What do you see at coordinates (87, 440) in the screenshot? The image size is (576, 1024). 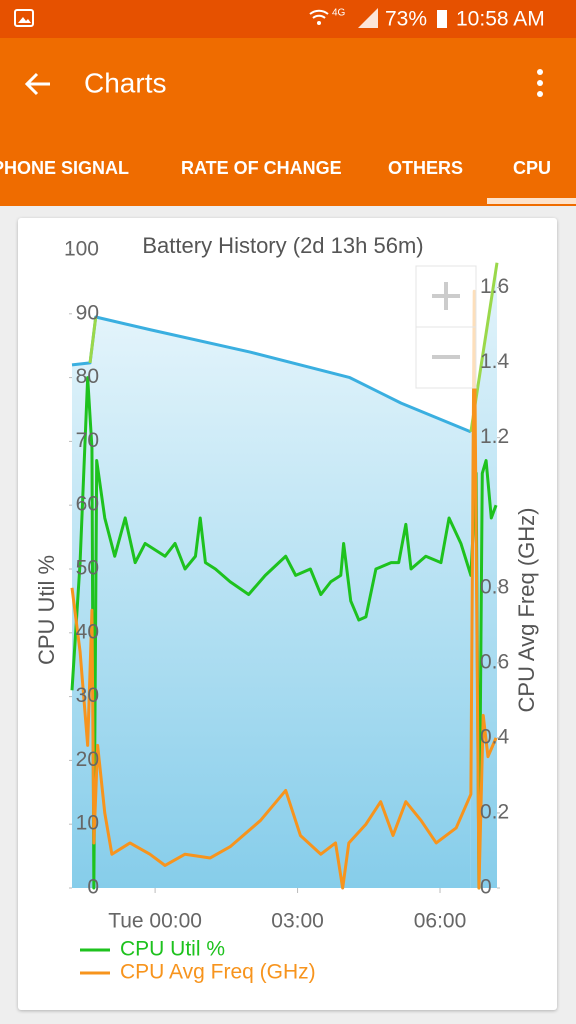 I see `y-tick-label: 70` at bounding box center [87, 440].